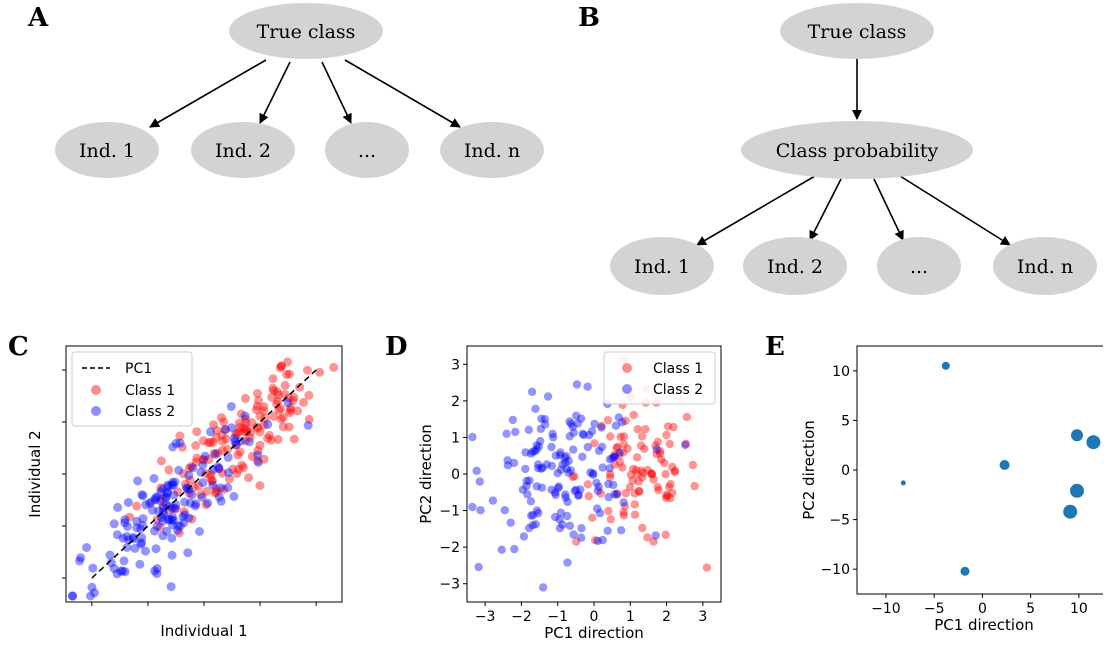  What do you see at coordinates (845, 421) in the screenshot?
I see `chart-e-ytick-label: 5` at bounding box center [845, 421].